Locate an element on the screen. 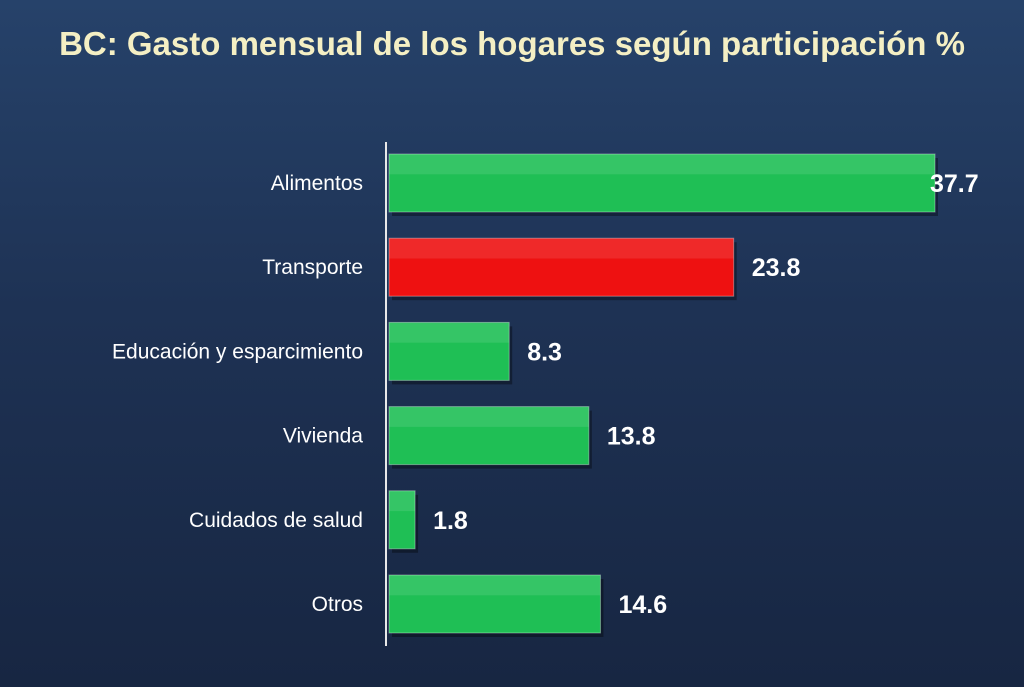 The width and height of the screenshot is (1024, 687). value-label-1: 23.8 is located at coordinates (776, 268).